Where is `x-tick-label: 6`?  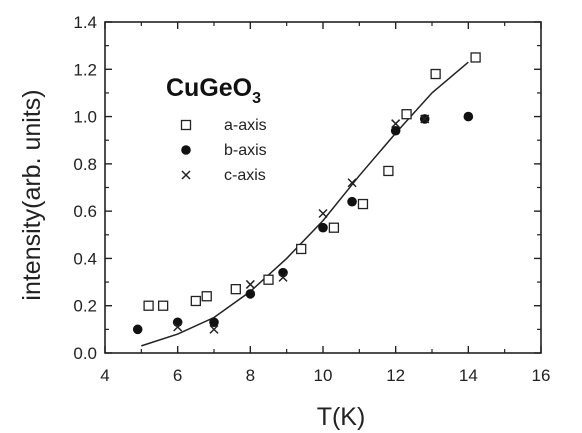 x-tick-label: 6 is located at coordinates (177, 375).